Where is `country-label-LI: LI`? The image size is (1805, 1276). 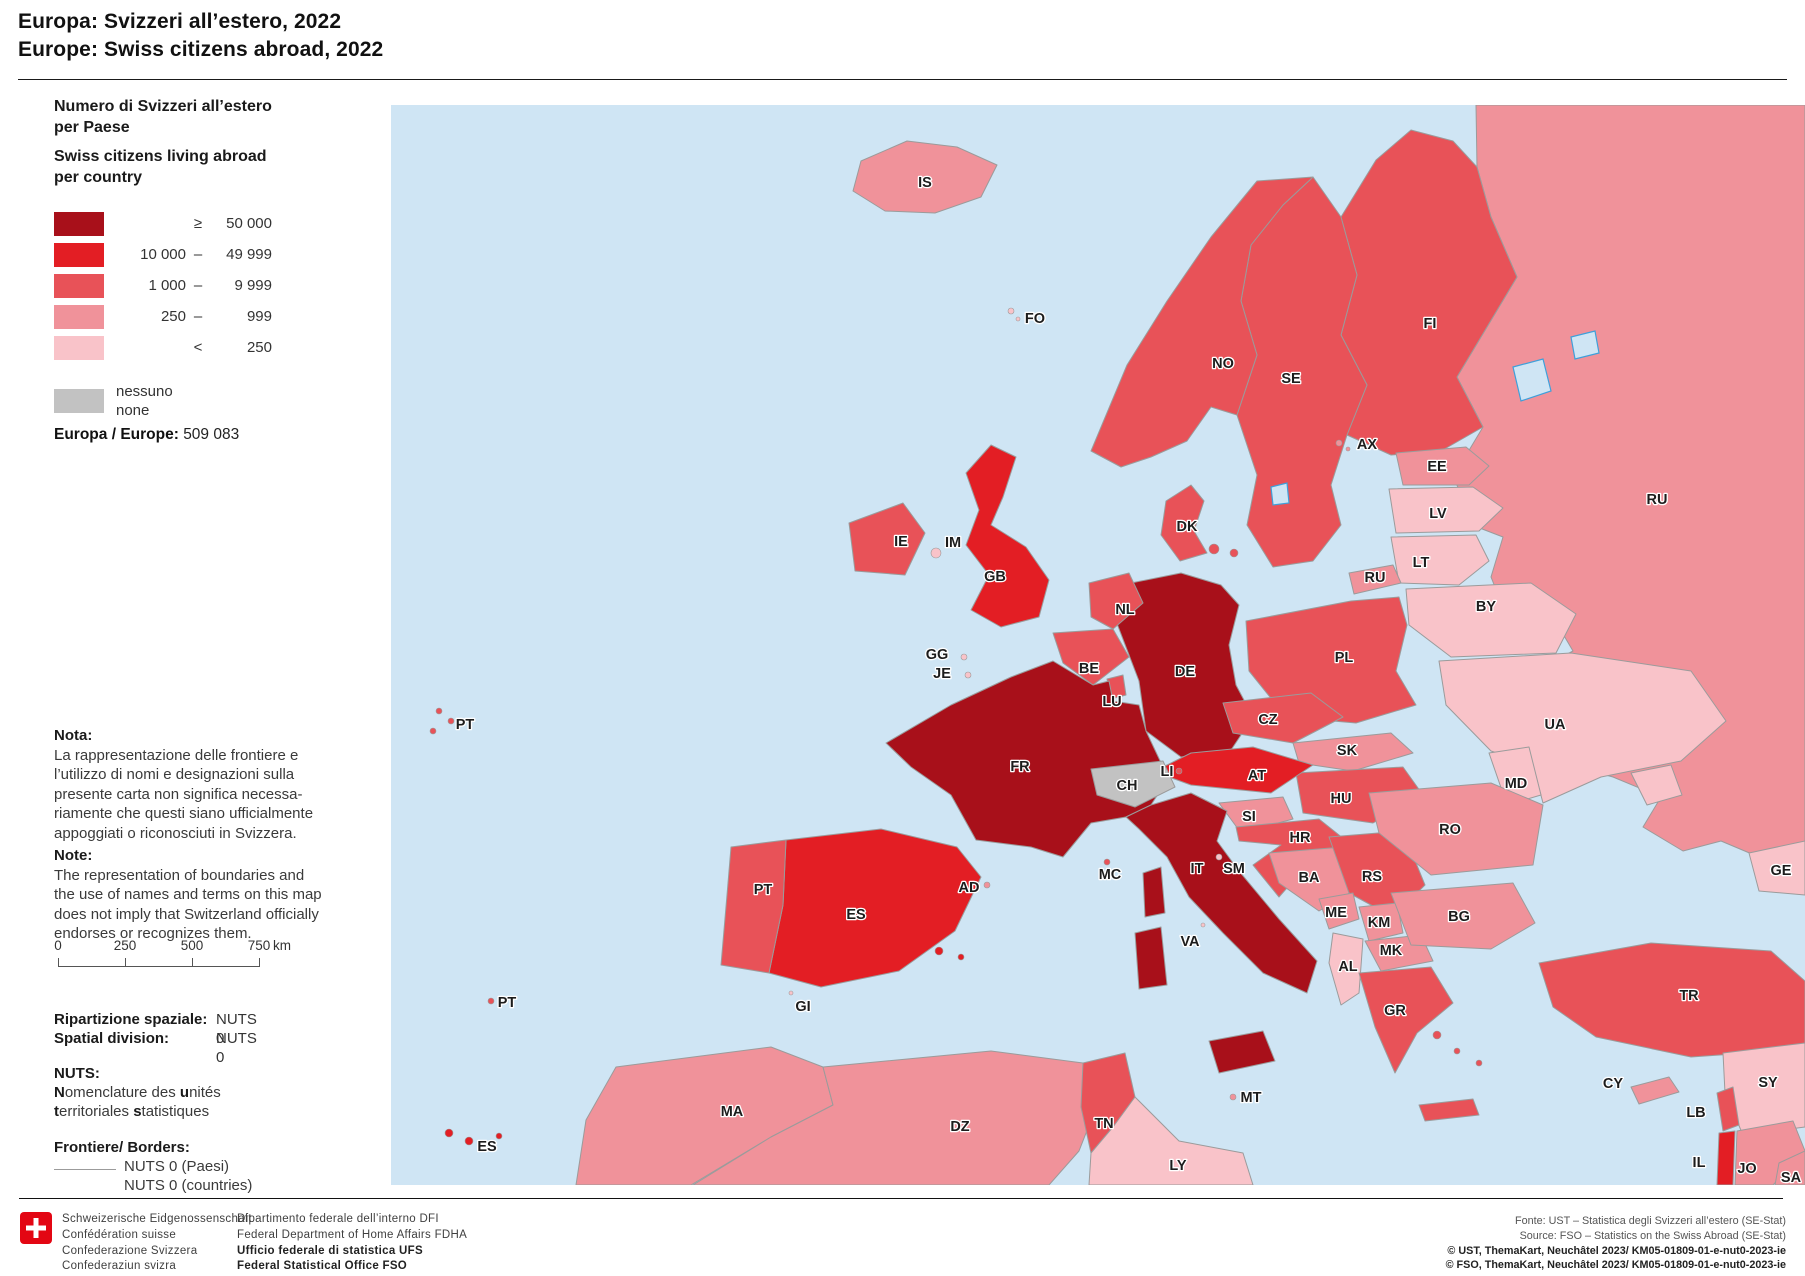 country-label-LI: LI is located at coordinates (1167, 772).